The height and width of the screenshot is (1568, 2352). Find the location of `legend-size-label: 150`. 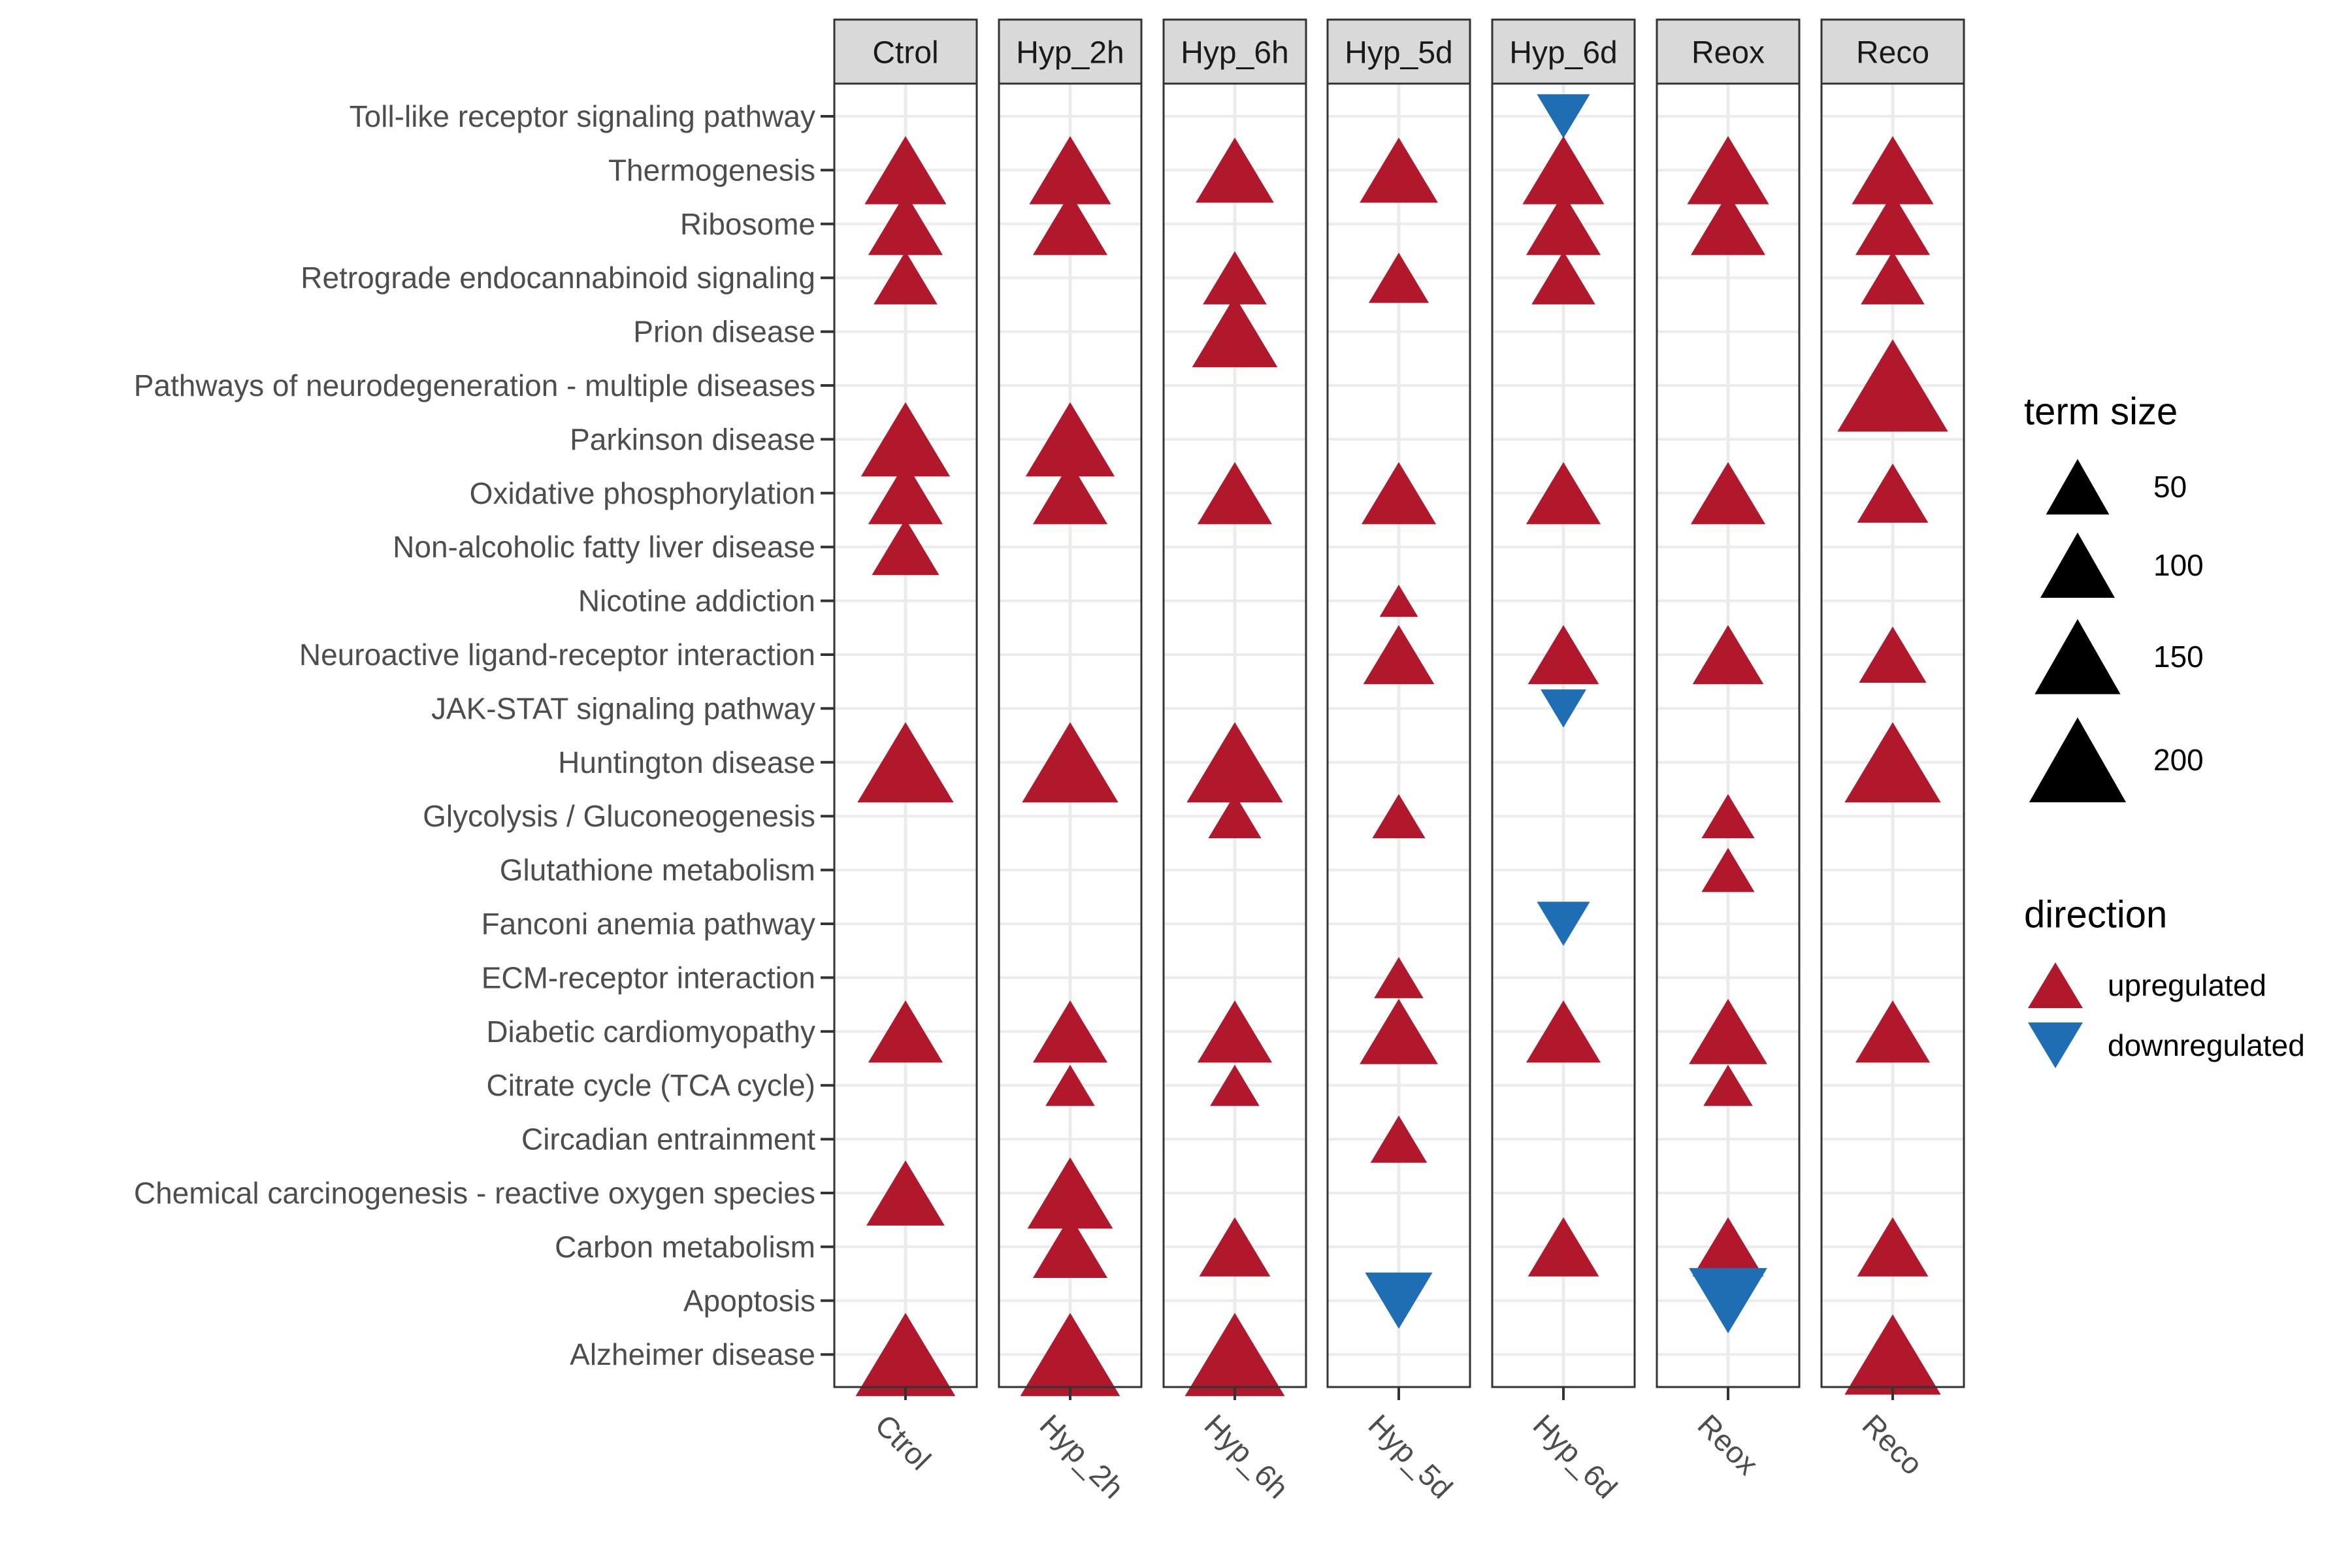

legend-size-label: 150 is located at coordinates (2178, 657).